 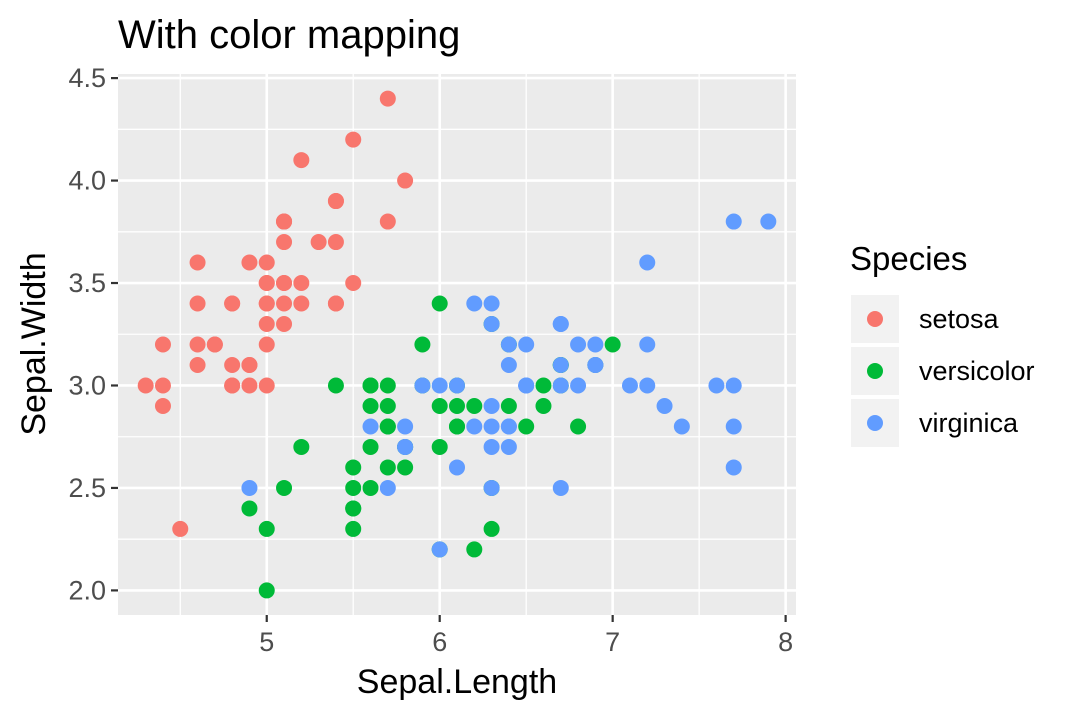 What do you see at coordinates (87, 181) in the screenshot?
I see `y-tick-label: 4.0` at bounding box center [87, 181].